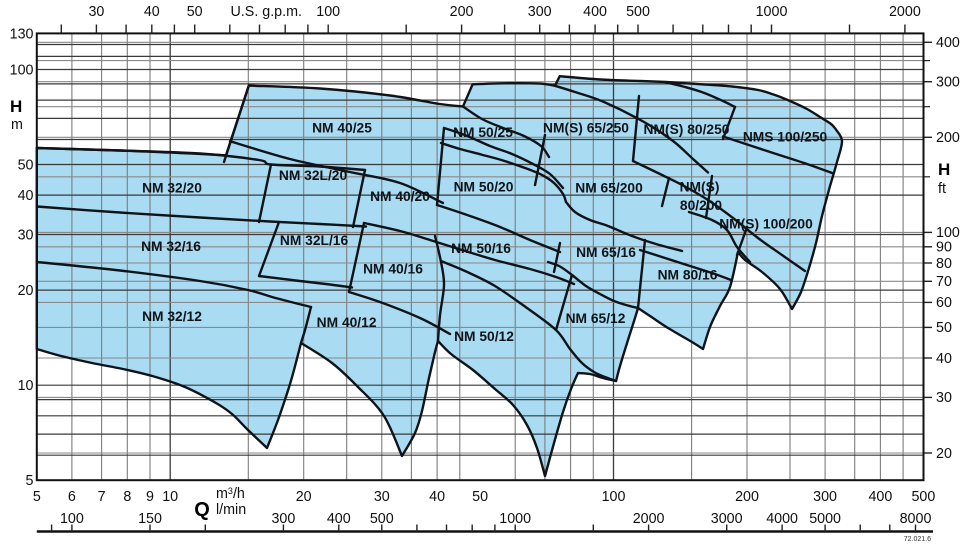 Image resolution: width=967 pixels, height=552 pixels. I want to click on svg-text: NM 50/12, so click(484, 336).